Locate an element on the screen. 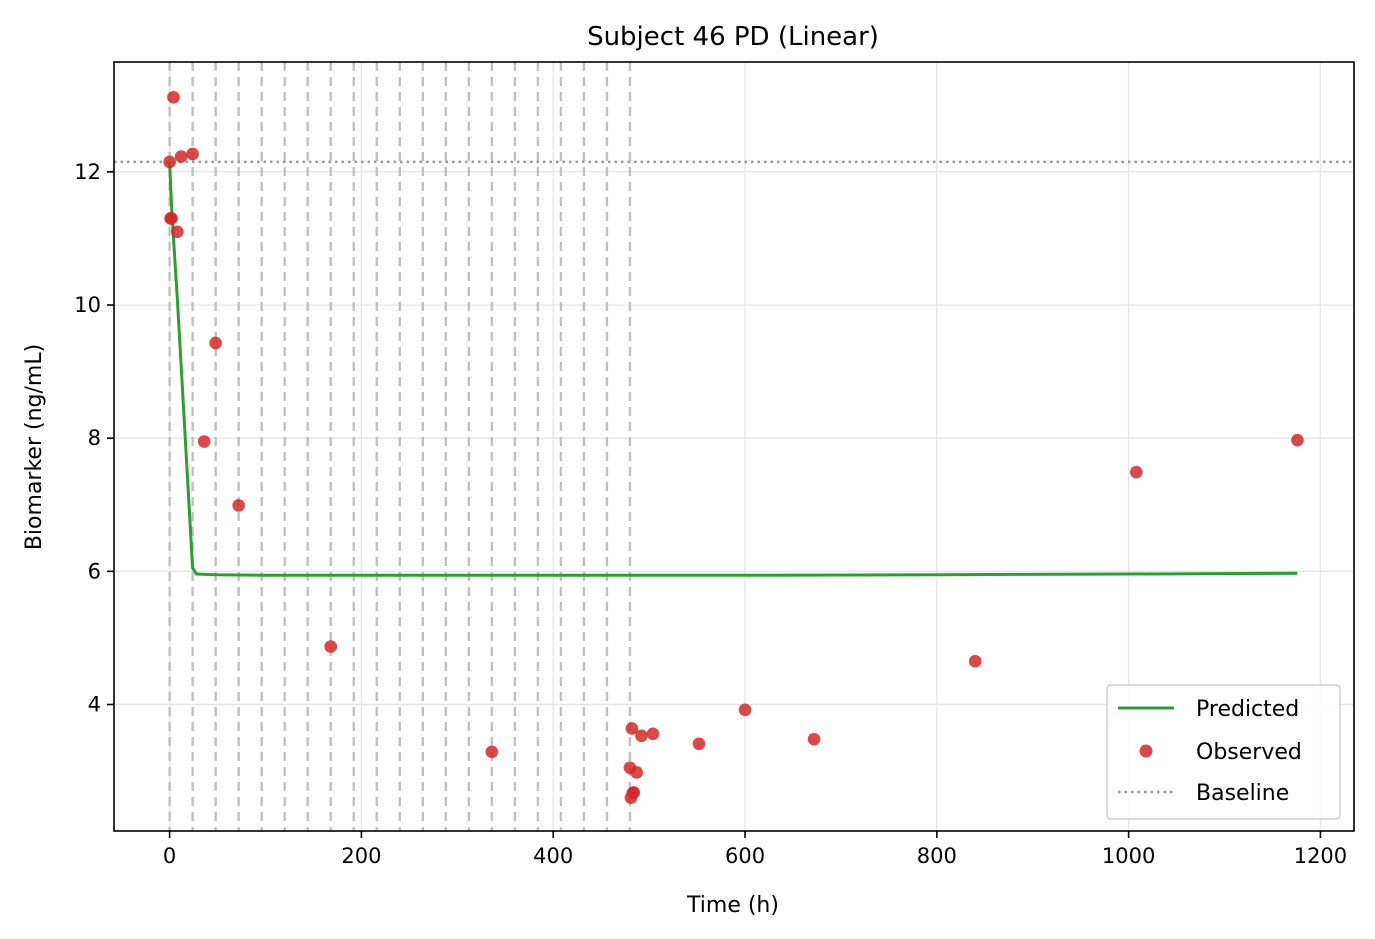 The image size is (1375, 939). y-axis-ticks: 4 6 8 10 12 is located at coordinates (94, 438).